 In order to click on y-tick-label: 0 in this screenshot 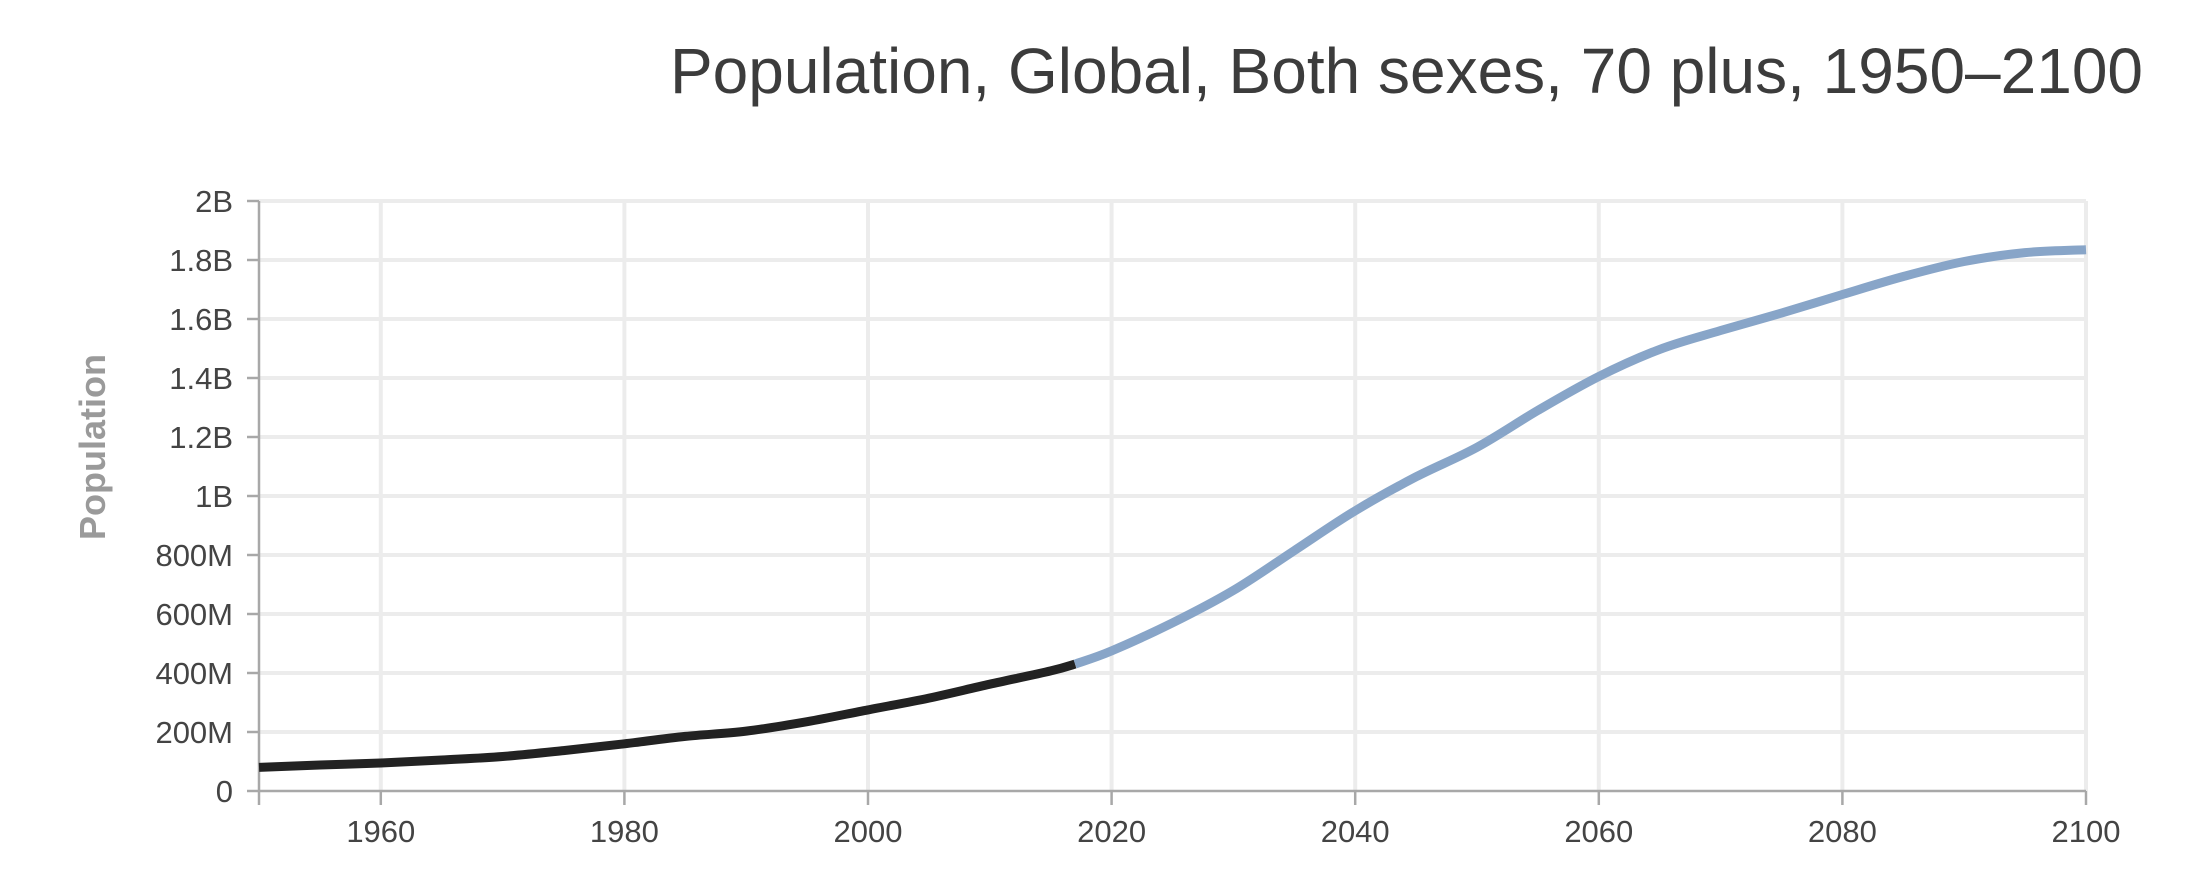, I will do `click(224, 791)`.